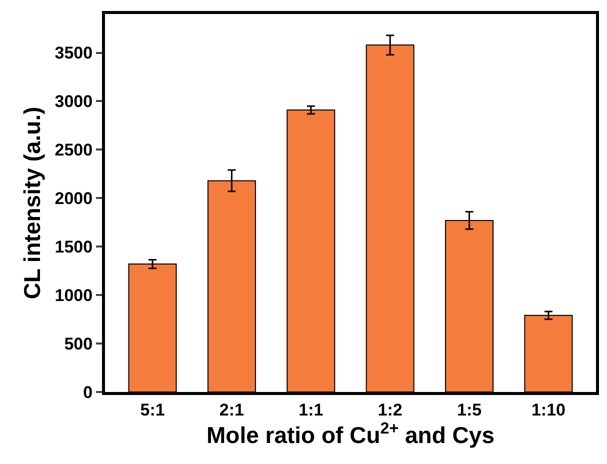  What do you see at coordinates (73, 296) in the screenshot?
I see `y-tick-label: 1000` at bounding box center [73, 296].